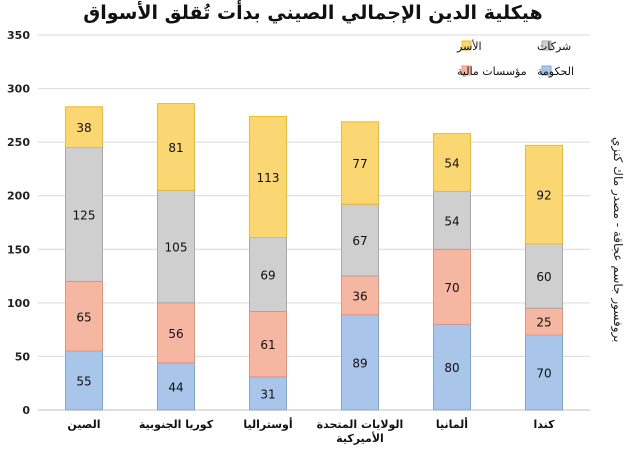 The height and width of the screenshot is (455, 626). Describe the element at coordinates (18, 196) in the screenshot. I see `y-tick-label: 200` at that location.